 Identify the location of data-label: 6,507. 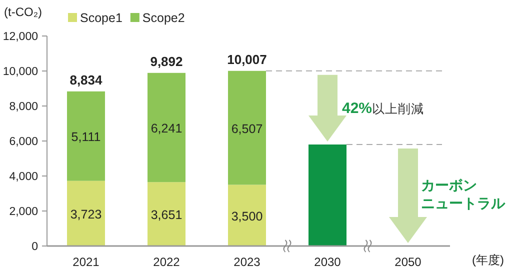
(247, 129).